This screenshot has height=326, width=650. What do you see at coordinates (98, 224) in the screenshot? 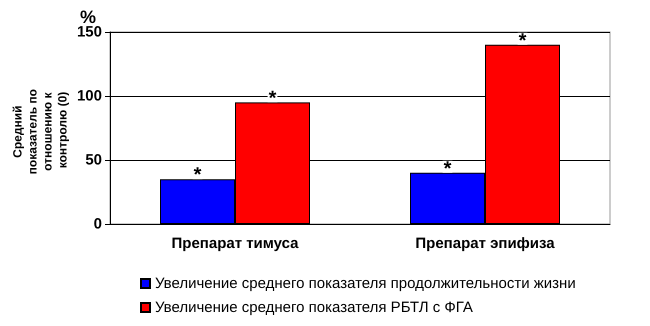
I see `y-tick-label: 0` at bounding box center [98, 224].